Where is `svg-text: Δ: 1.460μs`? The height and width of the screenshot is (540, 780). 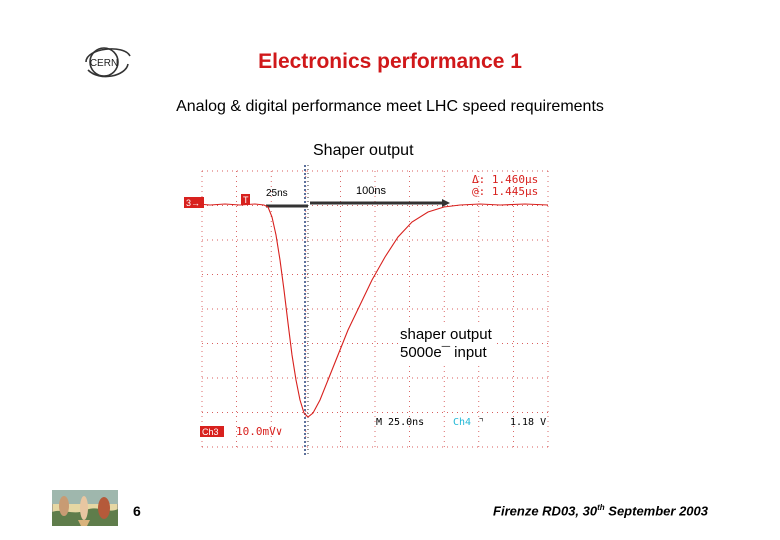
svg-text: Δ: 1.460μs is located at coordinates (505, 179).